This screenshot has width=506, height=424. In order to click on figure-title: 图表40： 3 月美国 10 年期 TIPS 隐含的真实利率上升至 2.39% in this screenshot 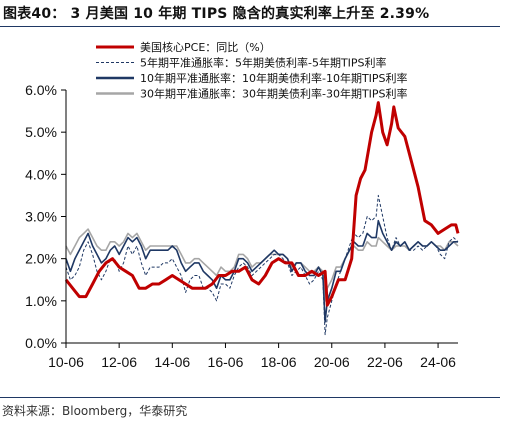, I will do `click(216, 14)`.